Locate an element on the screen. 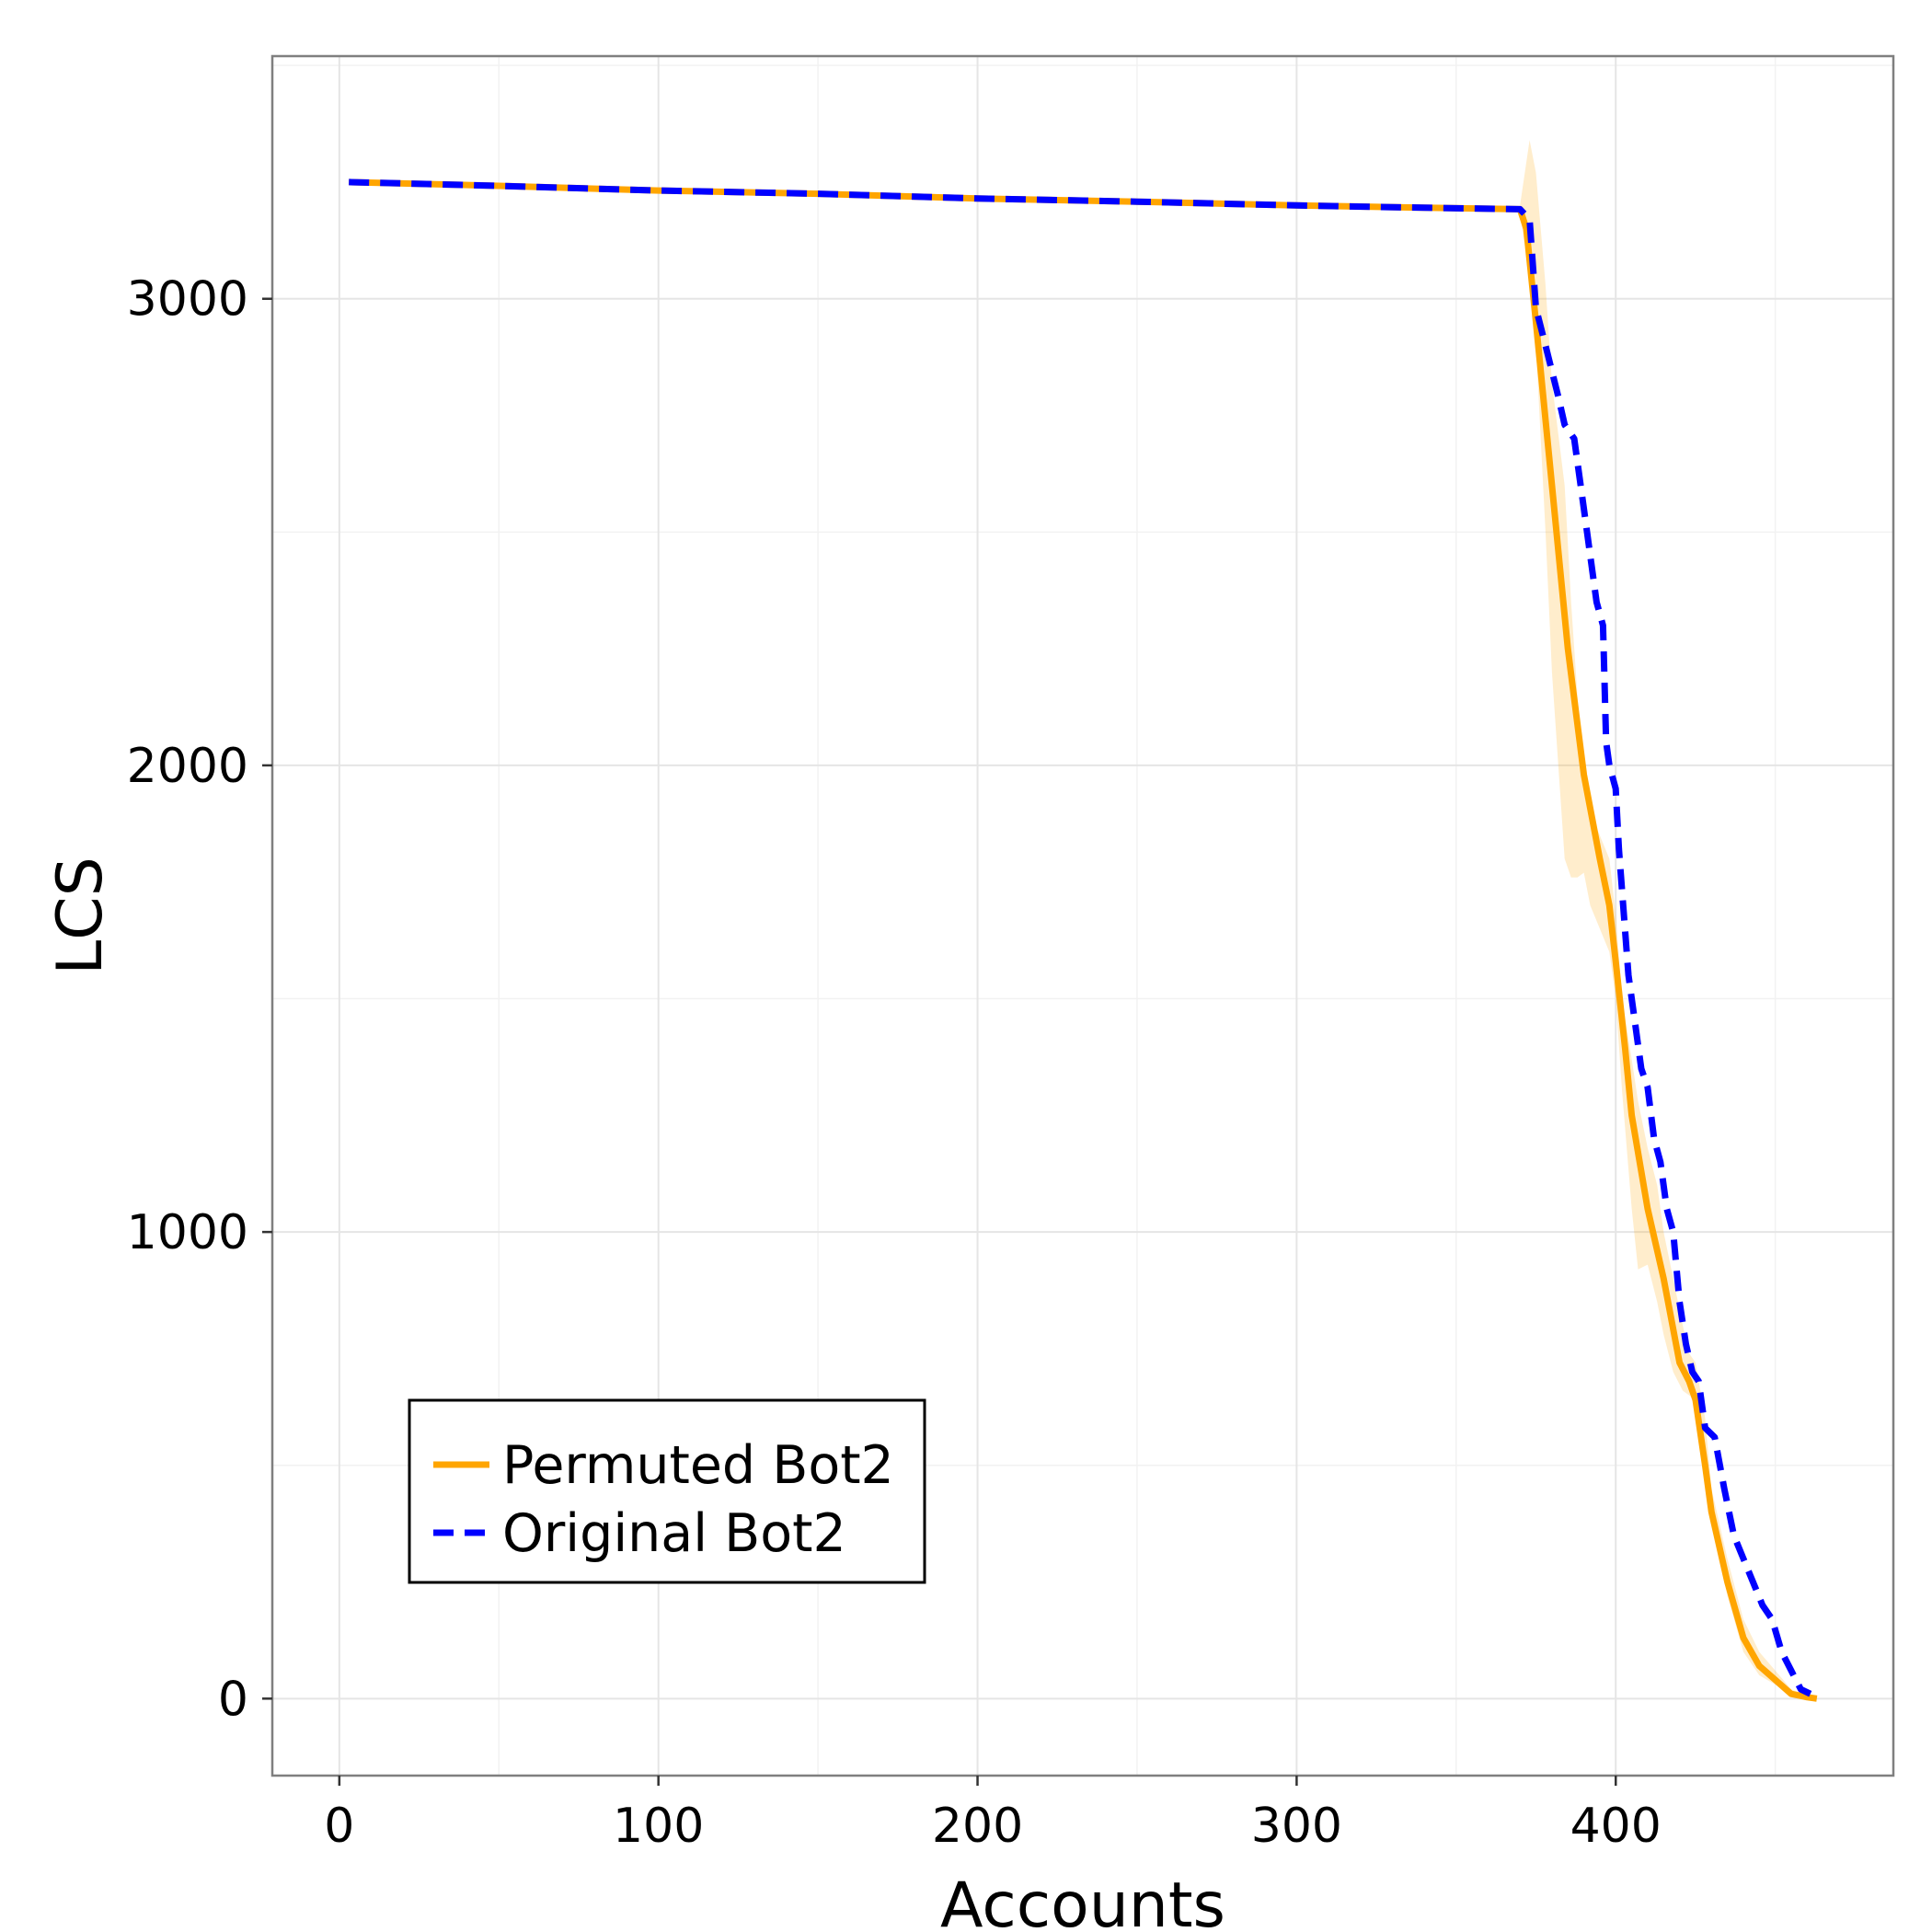 Image resolution: width=1932 pixels, height=1932 pixels. x-axis-ticks: 0 100 200 300 400 is located at coordinates (993, 1815).